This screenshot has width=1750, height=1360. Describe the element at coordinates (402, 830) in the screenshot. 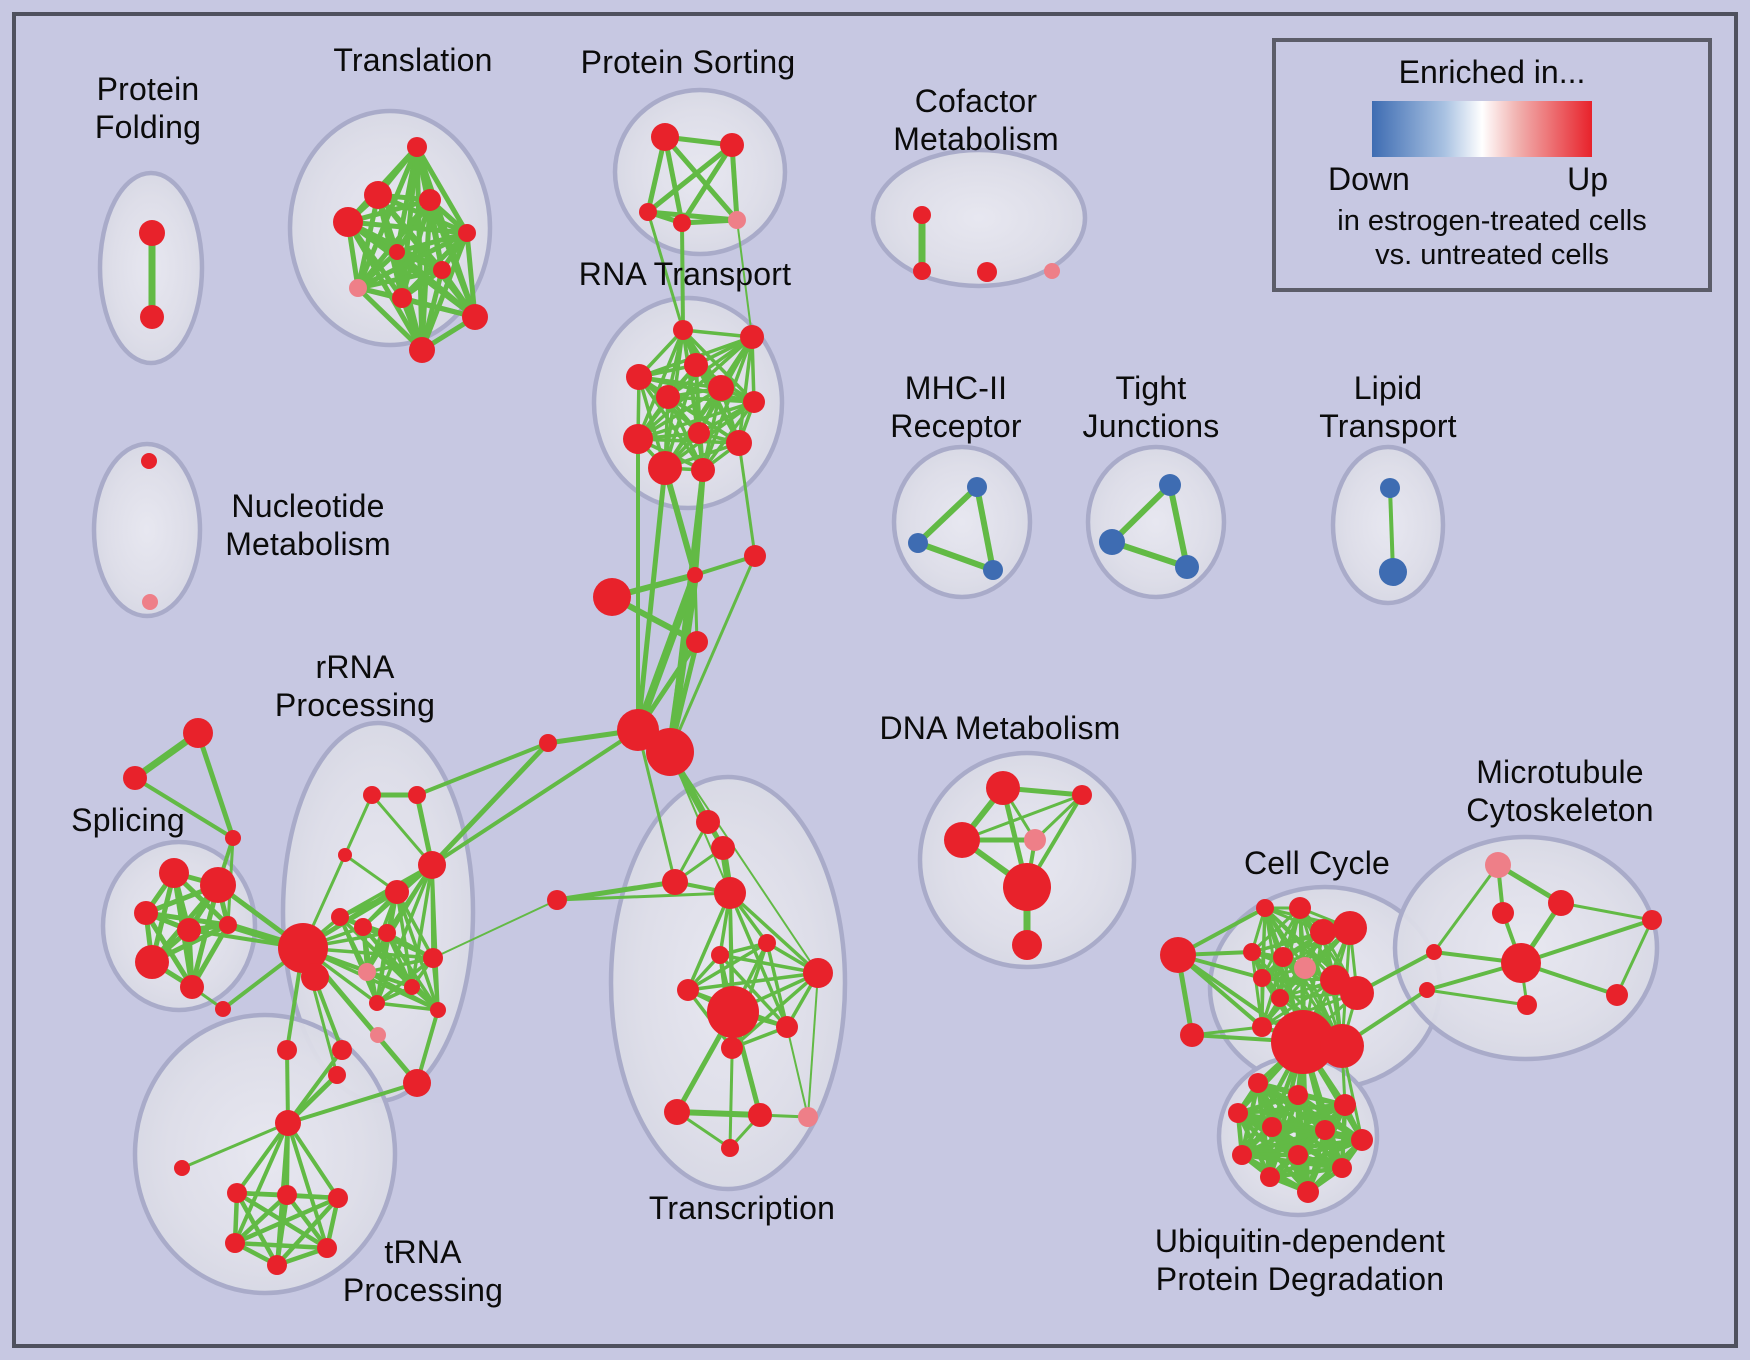

I see `edge-rr1-rr4` at that location.